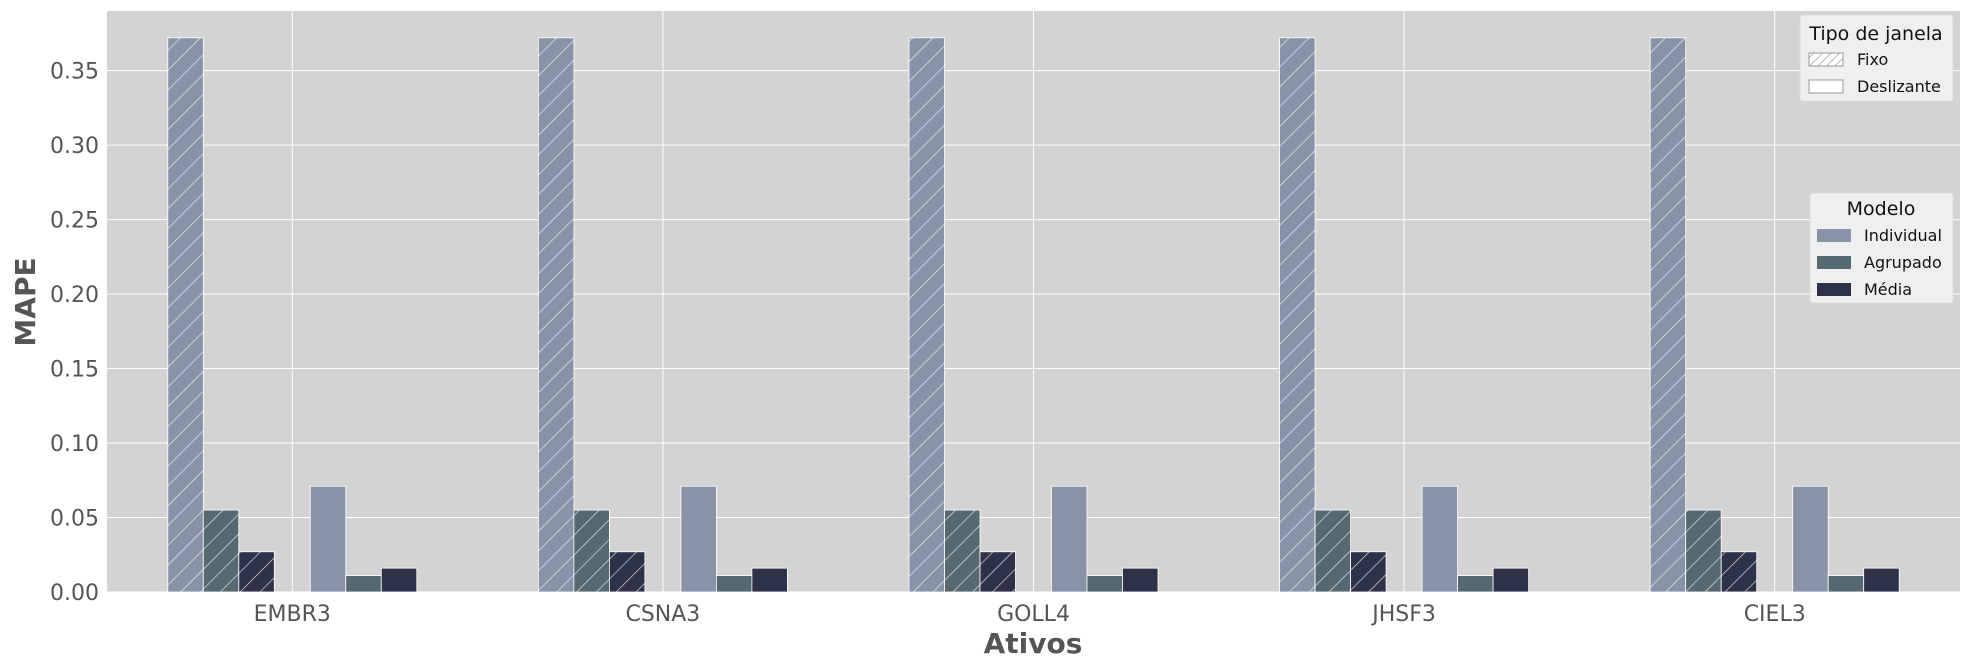 This screenshot has width=1968, height=669. I want to click on x-axis-label: Ativos, so click(1033, 643).